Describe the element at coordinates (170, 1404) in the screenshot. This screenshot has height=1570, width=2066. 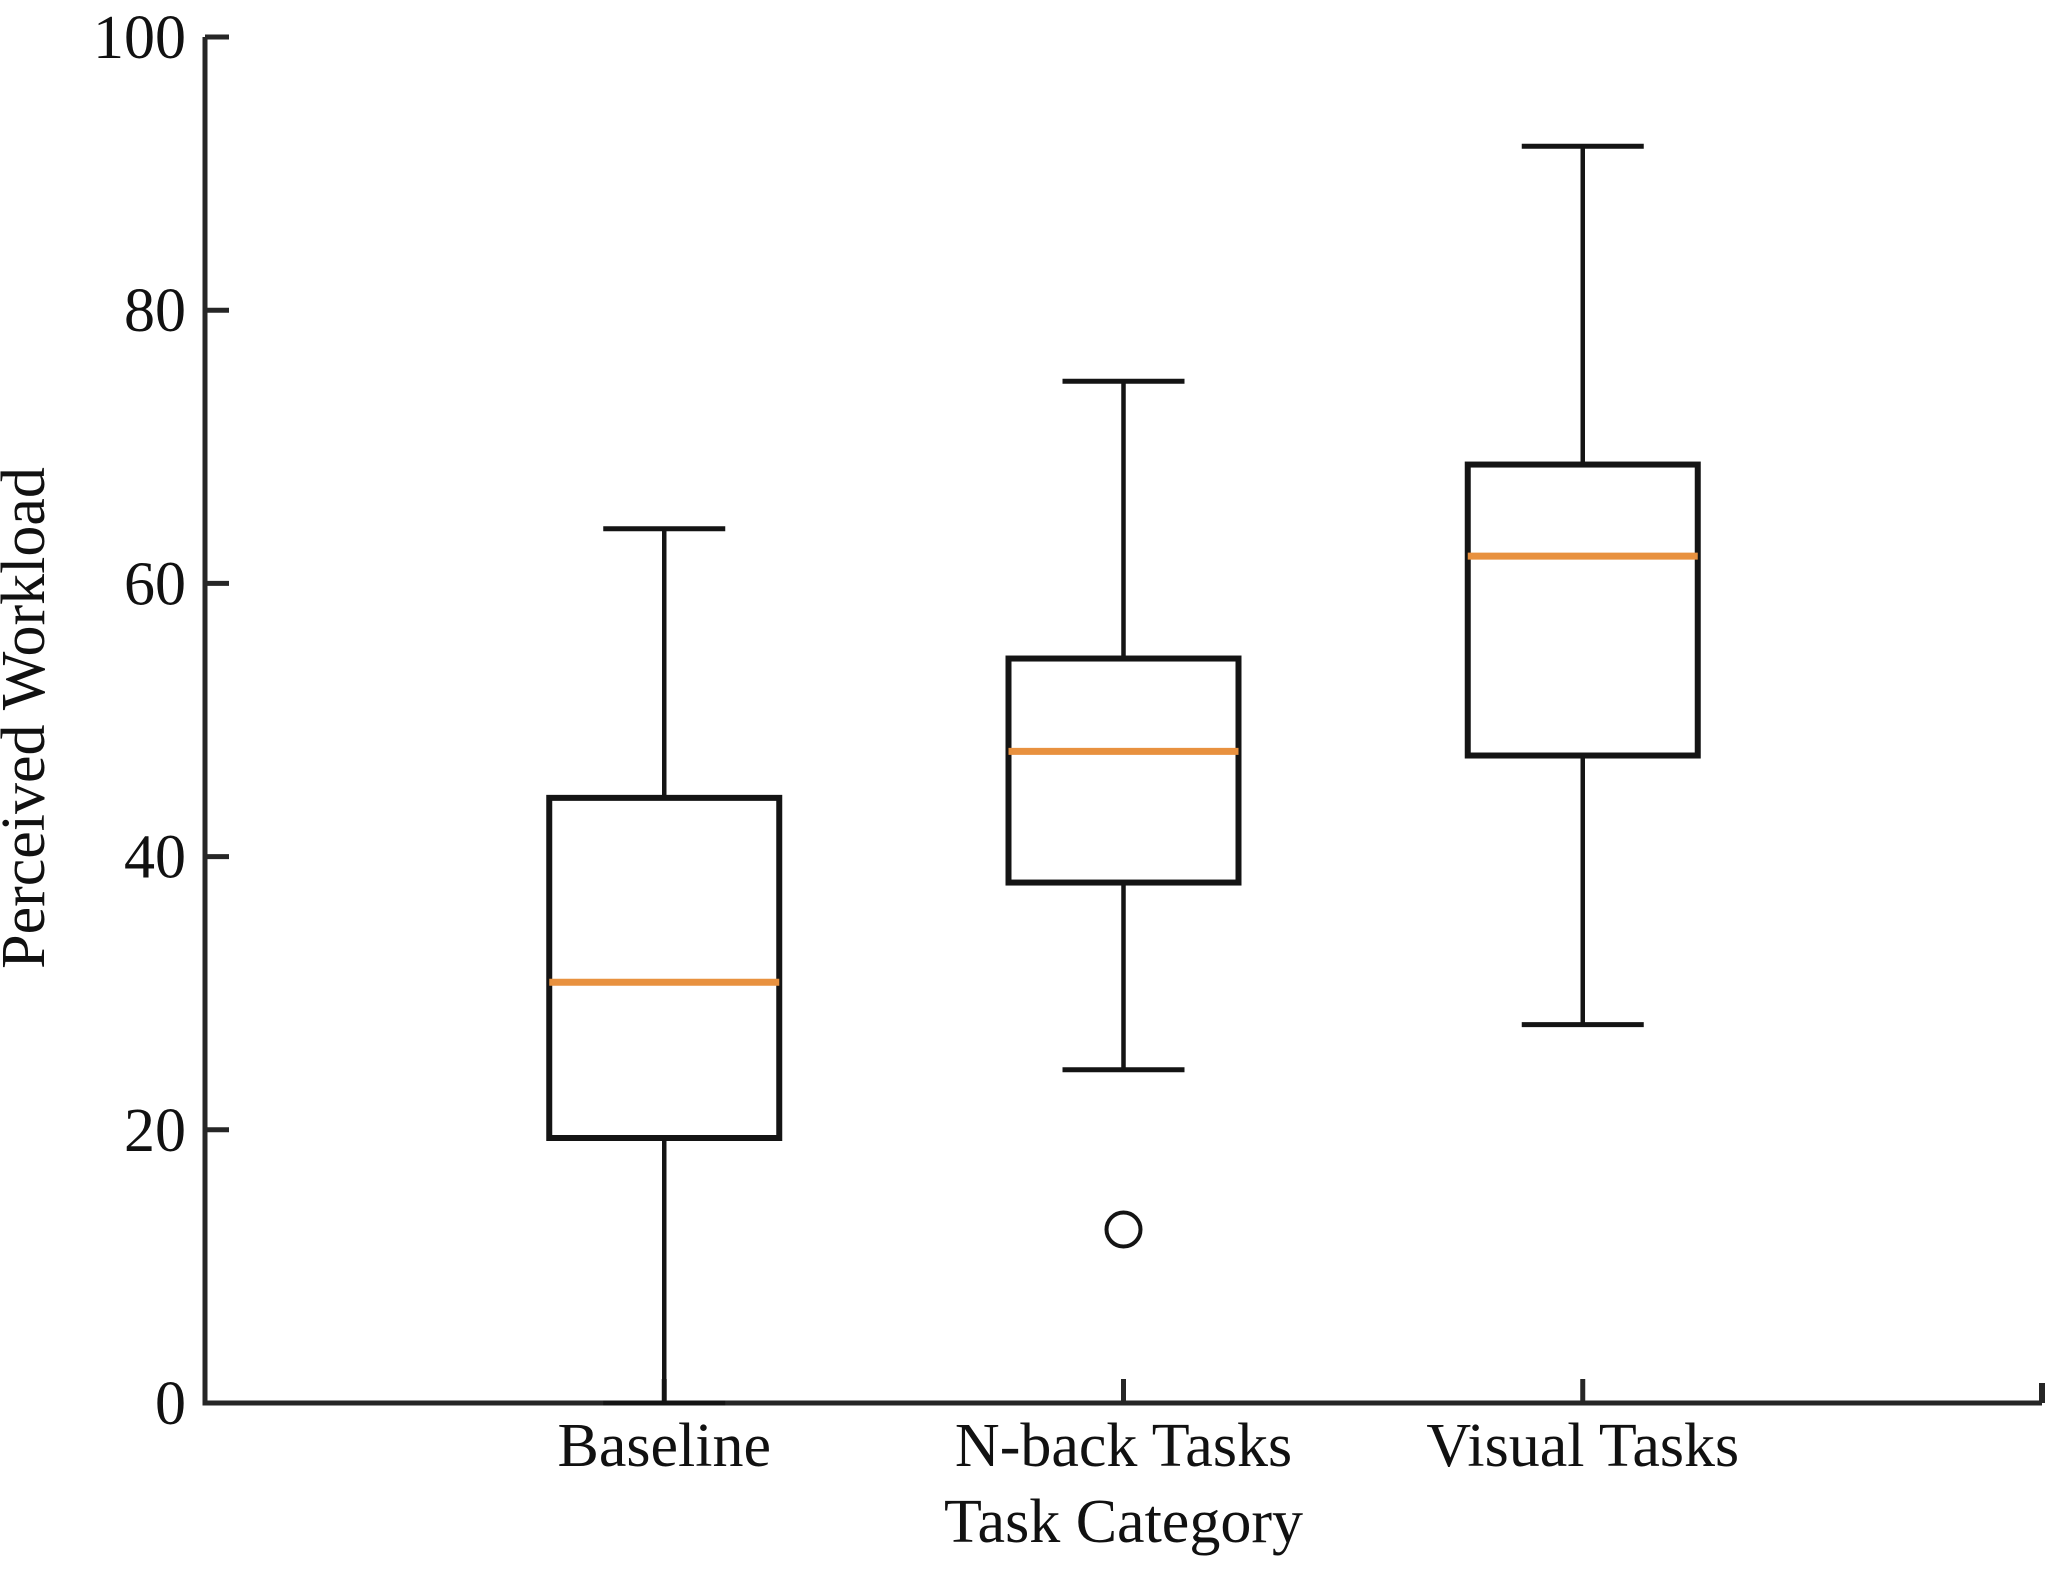
I see `y-tick-label-0: 0` at that location.